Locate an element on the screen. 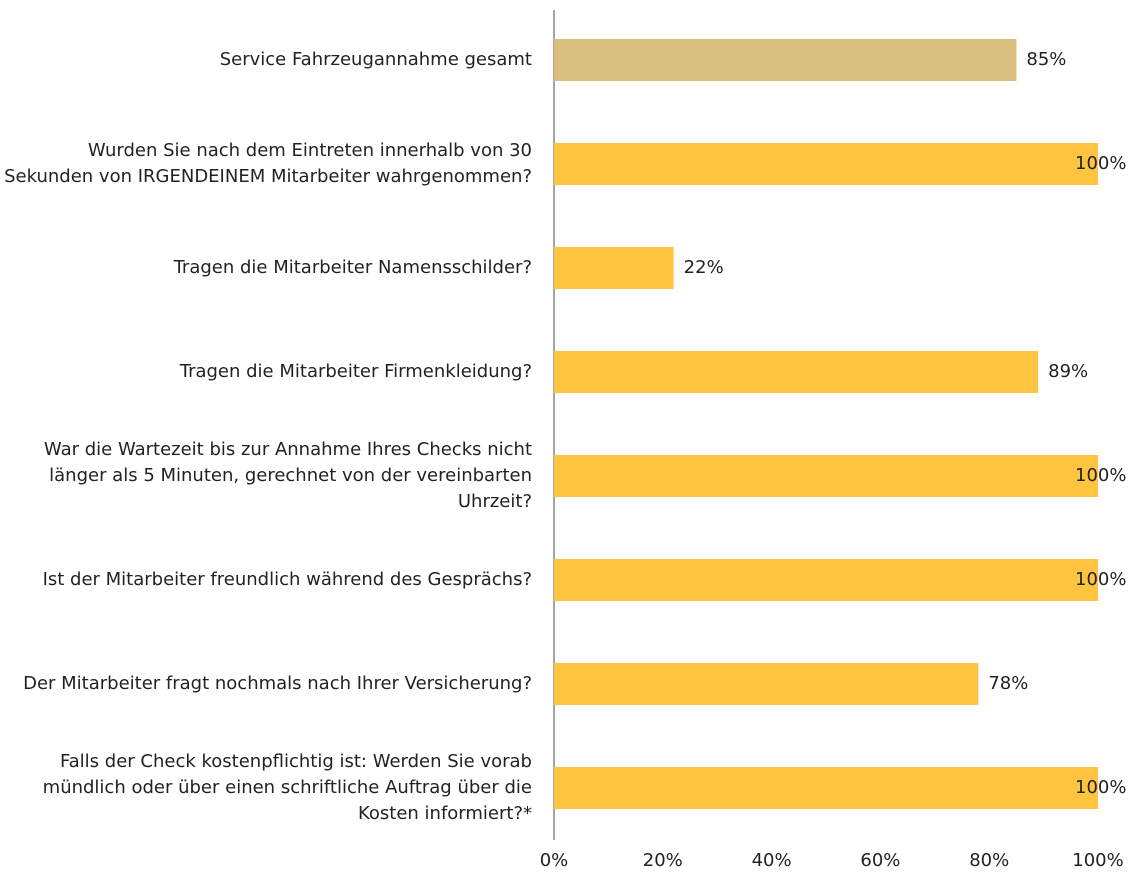 This screenshot has width=1140, height=879. value-label: 22% is located at coordinates (704, 267).